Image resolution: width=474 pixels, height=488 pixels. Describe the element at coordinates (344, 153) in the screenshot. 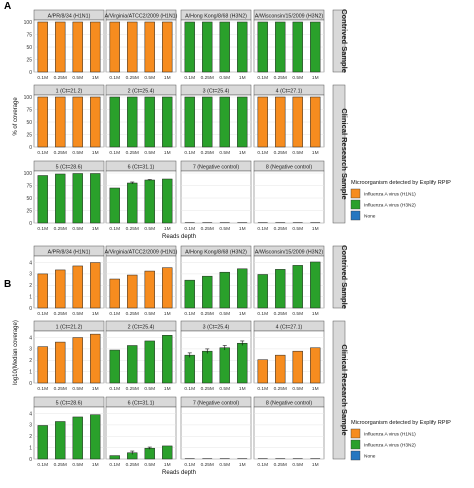

I see `row-strip-label: Clinical Research Sample` at that location.